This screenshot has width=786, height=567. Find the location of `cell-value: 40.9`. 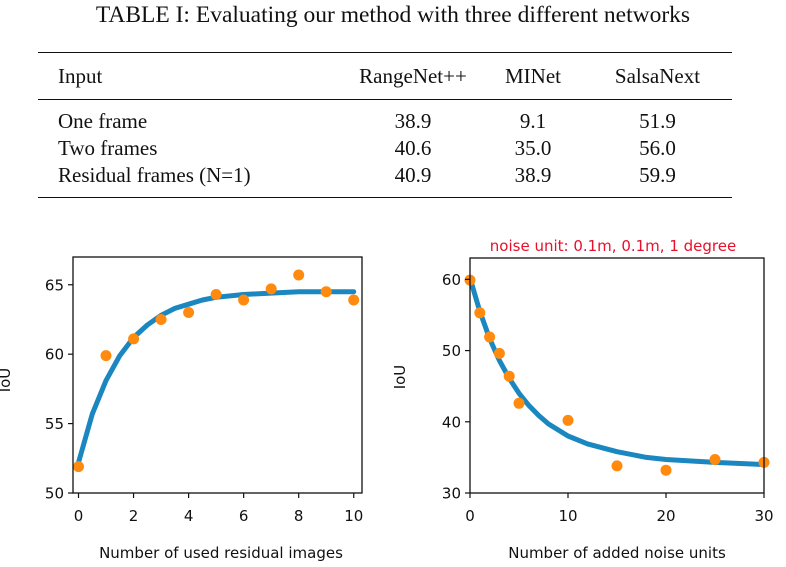

cell-value: 40.9 is located at coordinates (413, 175).